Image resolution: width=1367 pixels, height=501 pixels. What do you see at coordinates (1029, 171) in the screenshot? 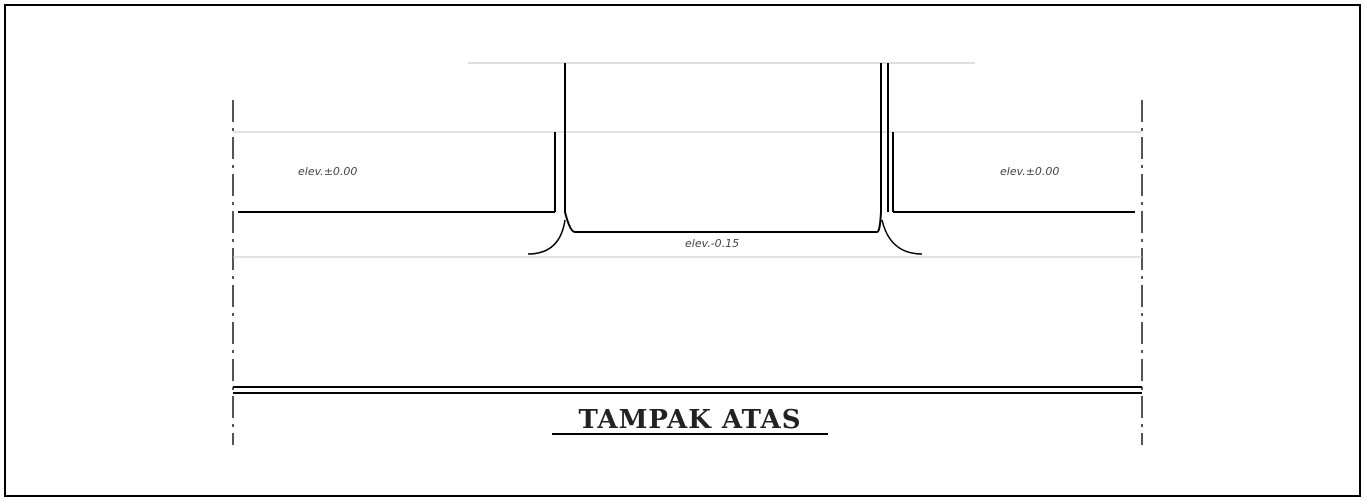
I see `right-area-label: elev.±0.00` at bounding box center [1029, 171].